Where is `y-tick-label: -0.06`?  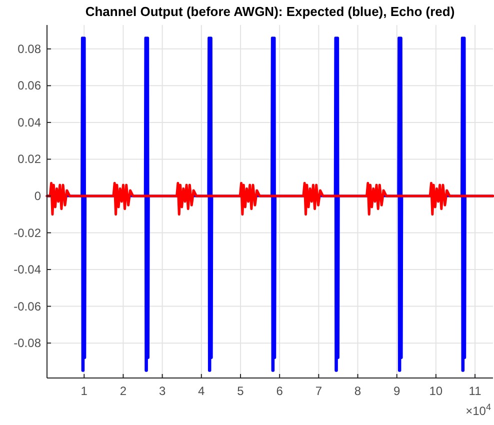 y-tick-label: -0.06 is located at coordinates (28, 306).